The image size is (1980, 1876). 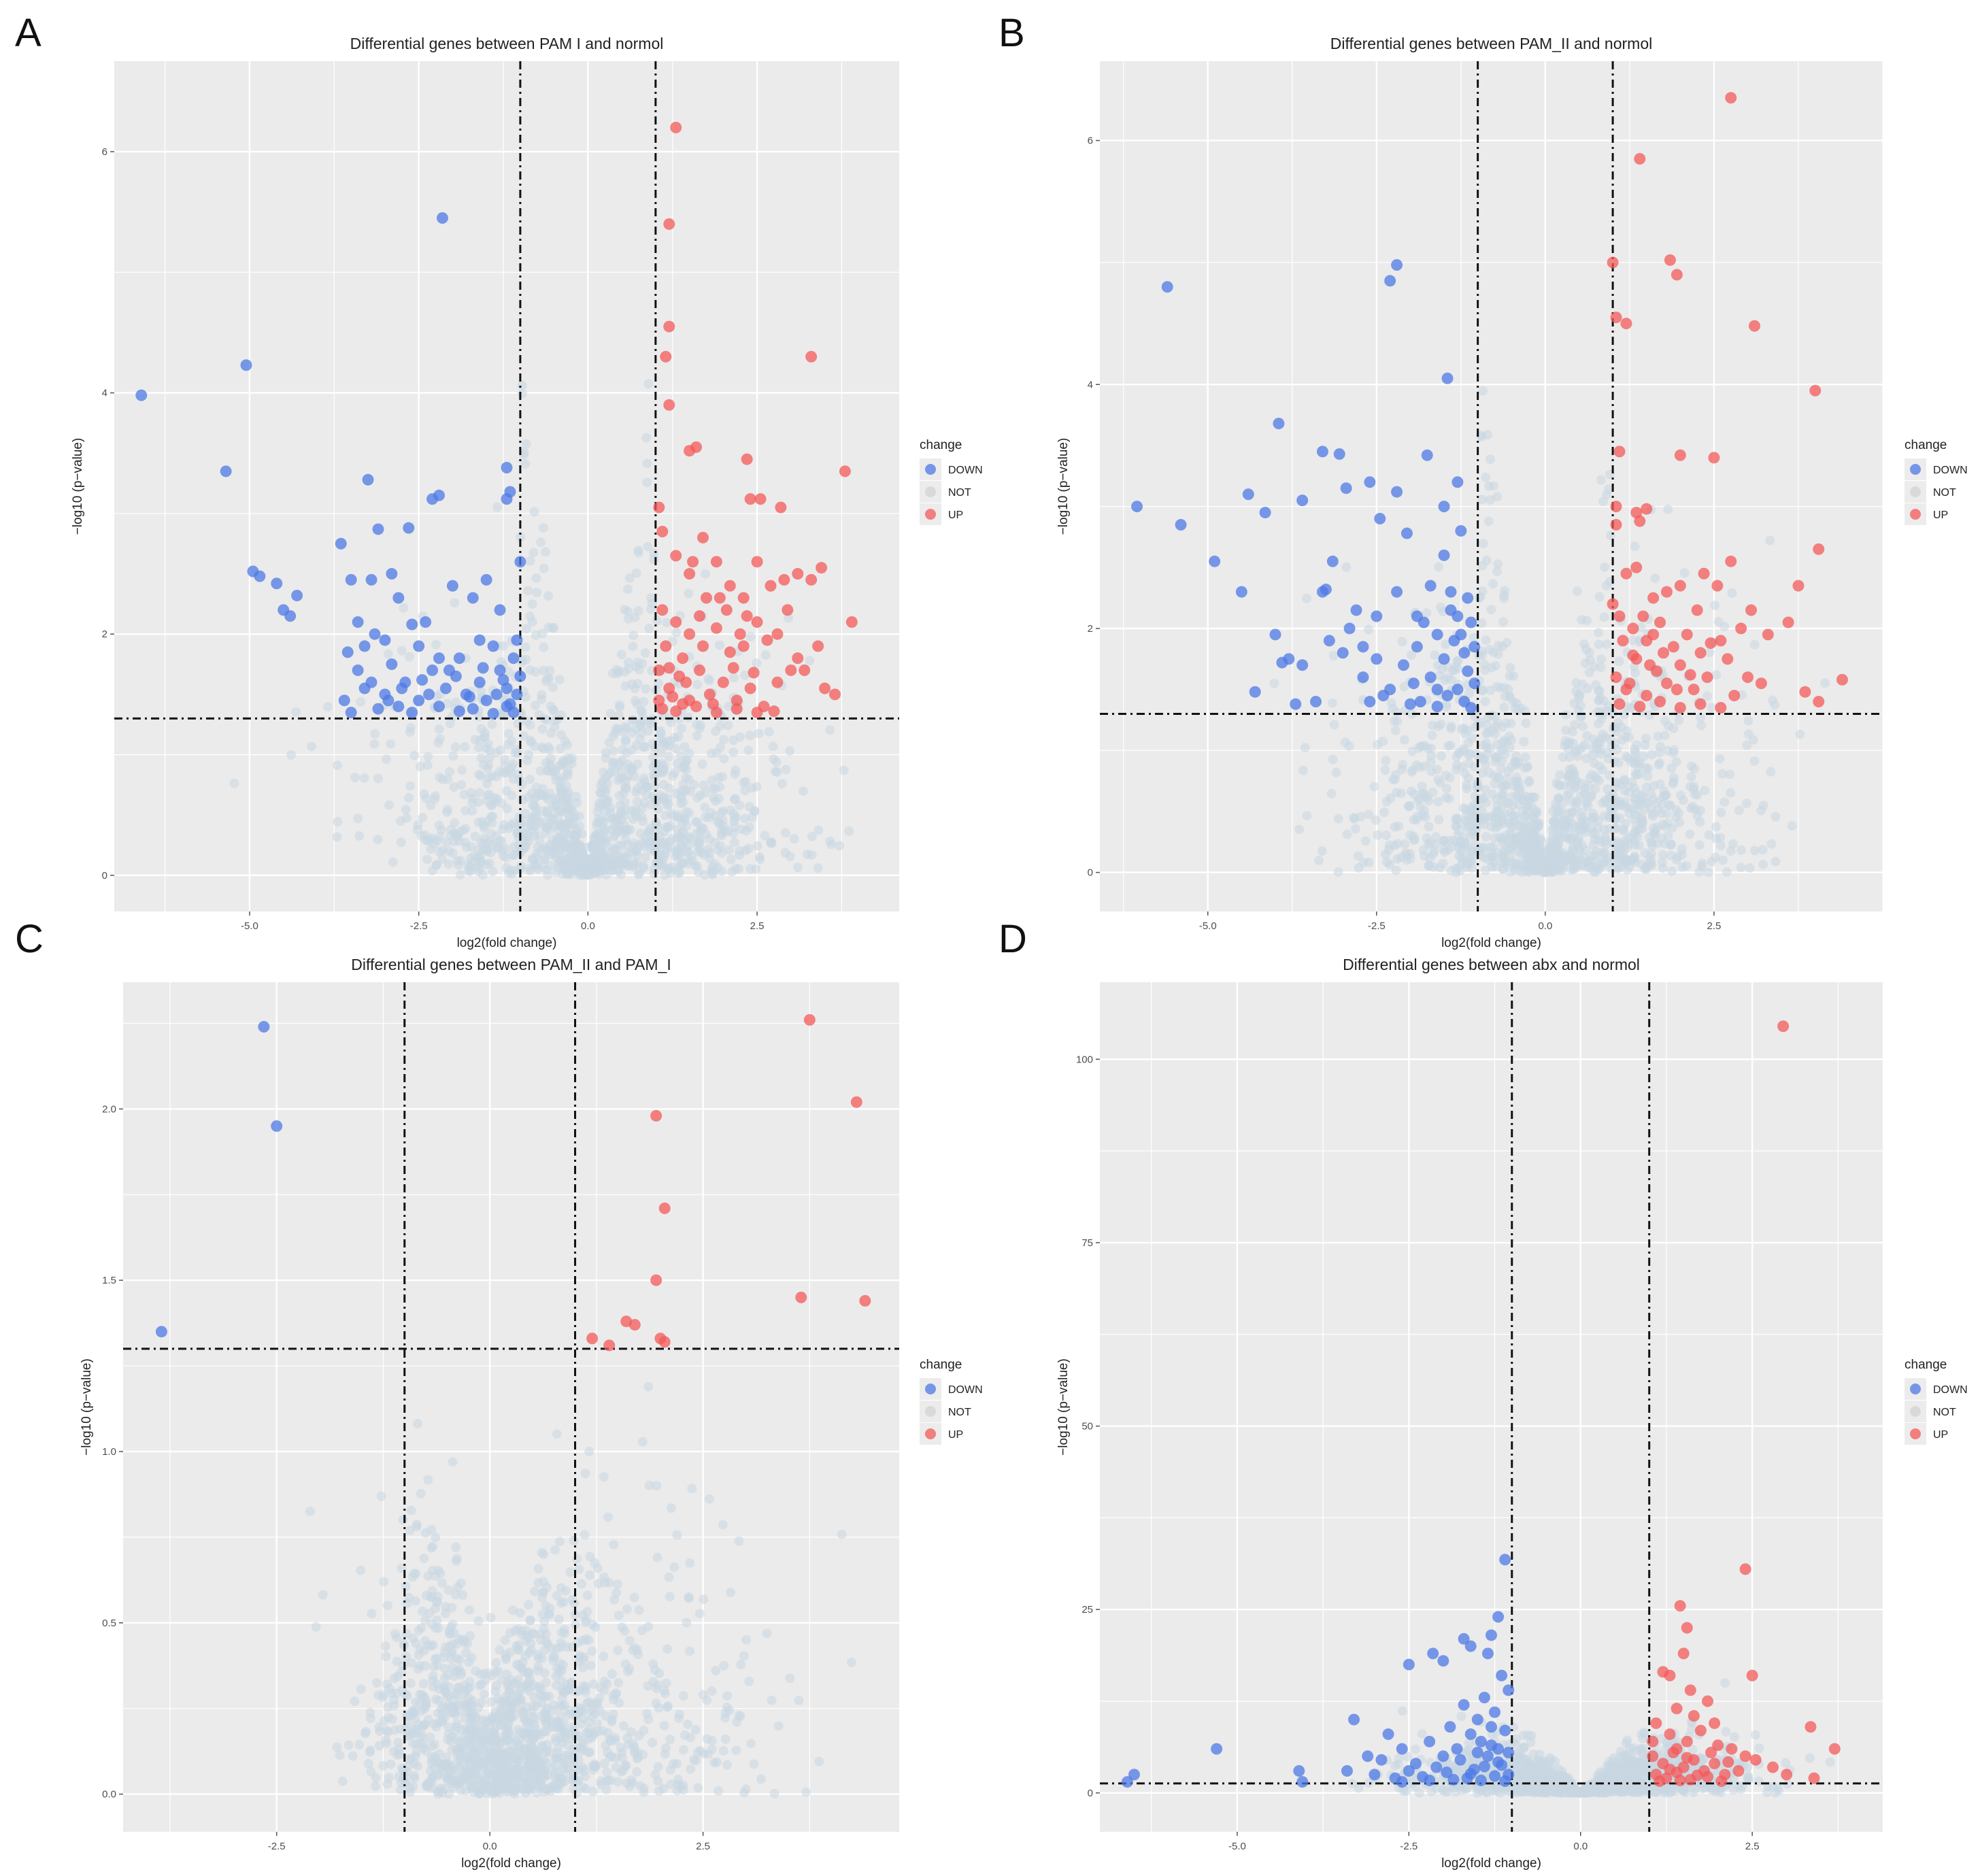 I want to click on legend-label: UP, so click(x=956, y=1435).